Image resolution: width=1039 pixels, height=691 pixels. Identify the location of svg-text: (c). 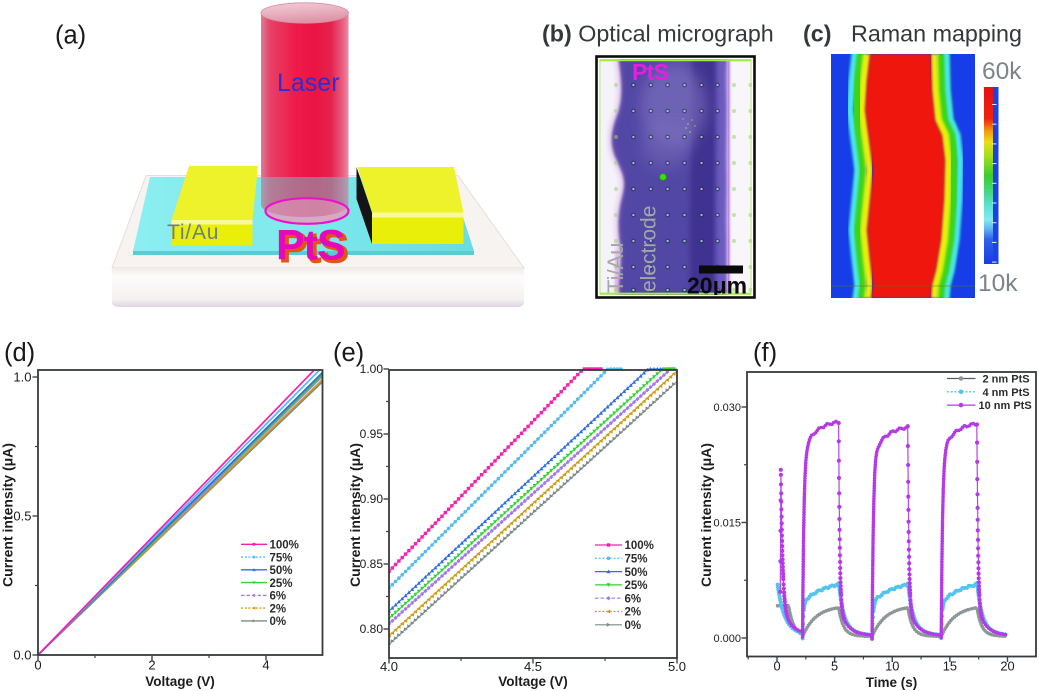
(817, 34).